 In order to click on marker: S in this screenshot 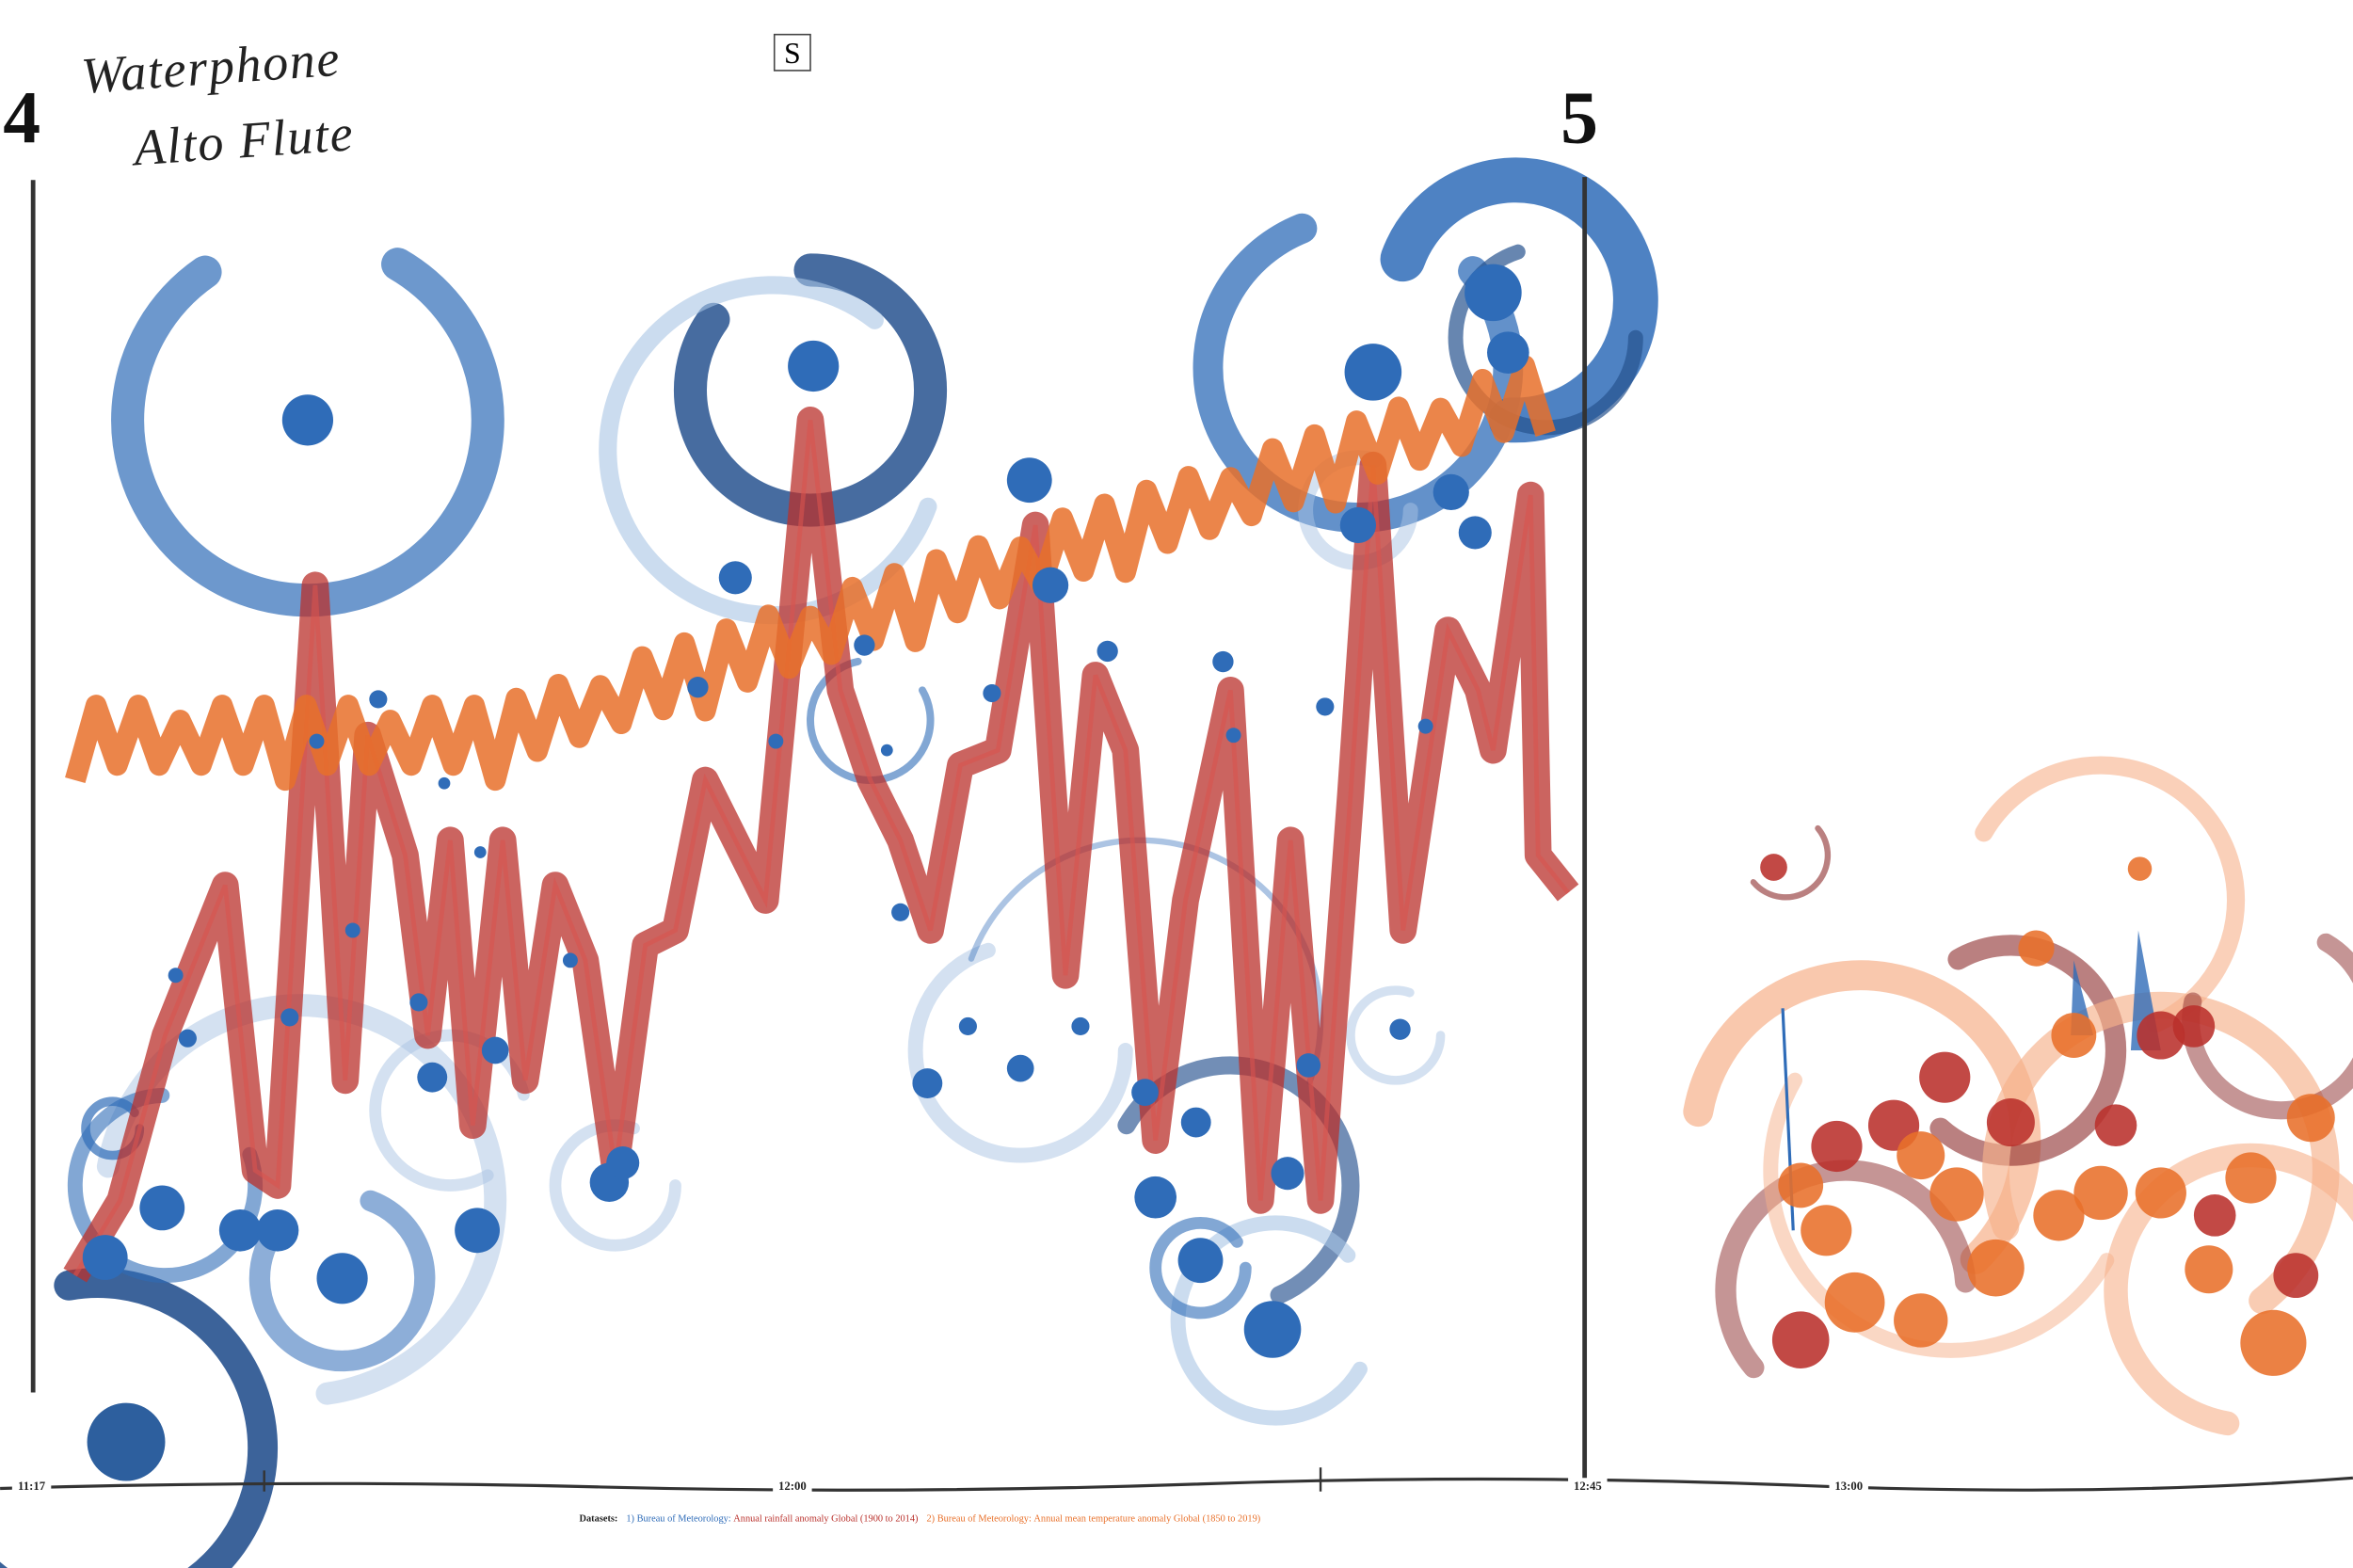, I will do `click(792, 53)`.